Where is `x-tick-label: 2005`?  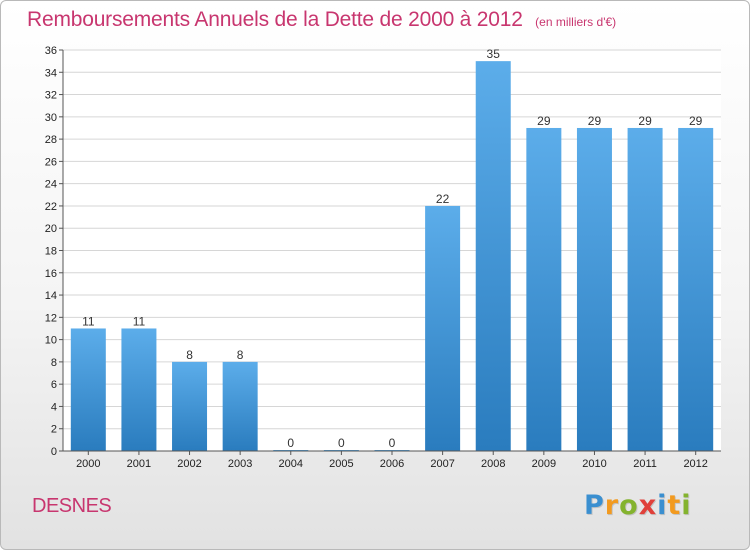 x-tick-label: 2005 is located at coordinates (341, 464).